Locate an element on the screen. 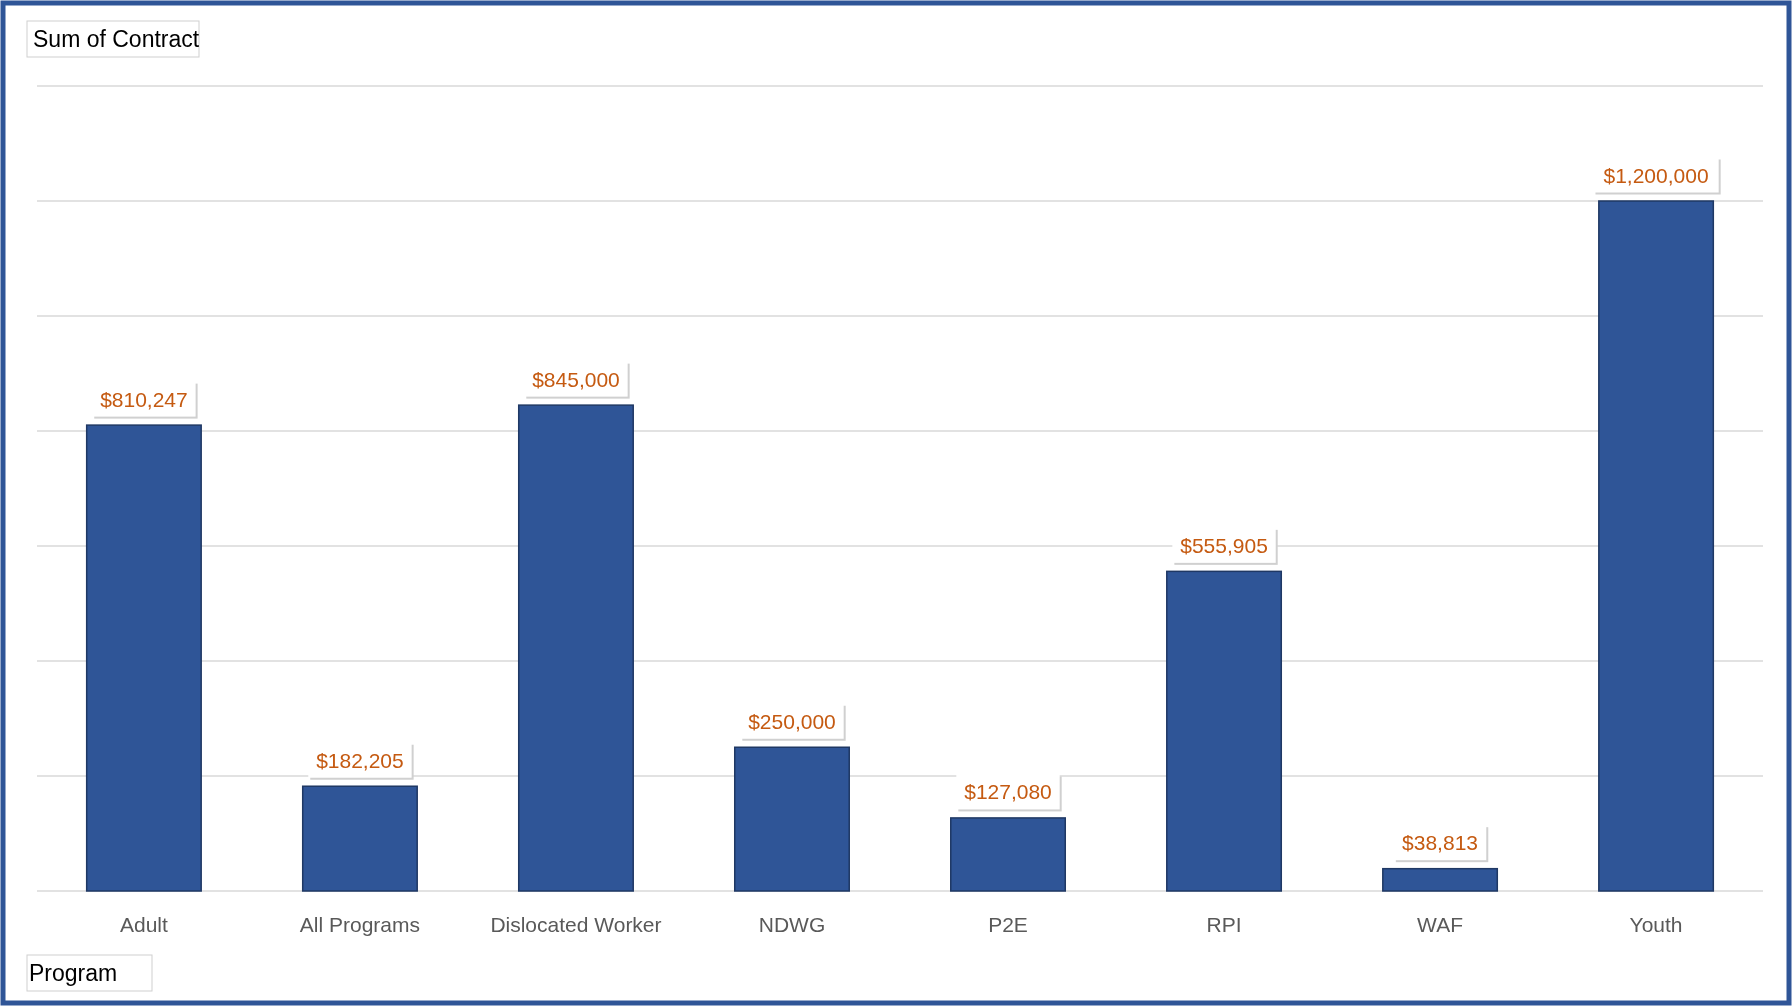 The image size is (1792, 1006). x-tick-label: All Programs is located at coordinates (360, 924).